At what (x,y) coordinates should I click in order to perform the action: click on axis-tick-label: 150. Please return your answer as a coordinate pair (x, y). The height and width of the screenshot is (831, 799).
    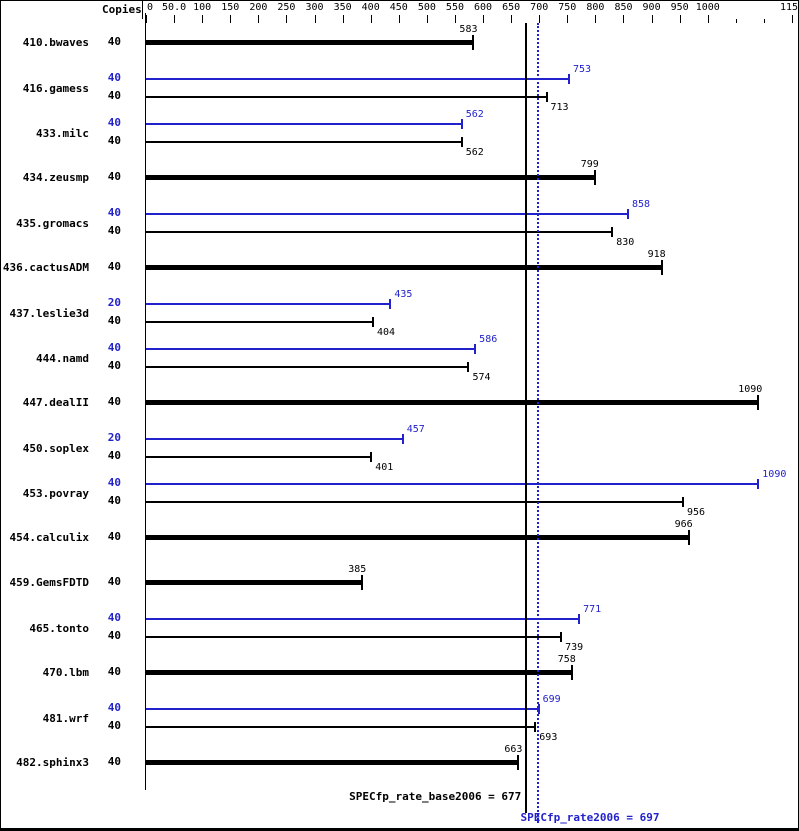
    Looking at the image, I should click on (230, 7).